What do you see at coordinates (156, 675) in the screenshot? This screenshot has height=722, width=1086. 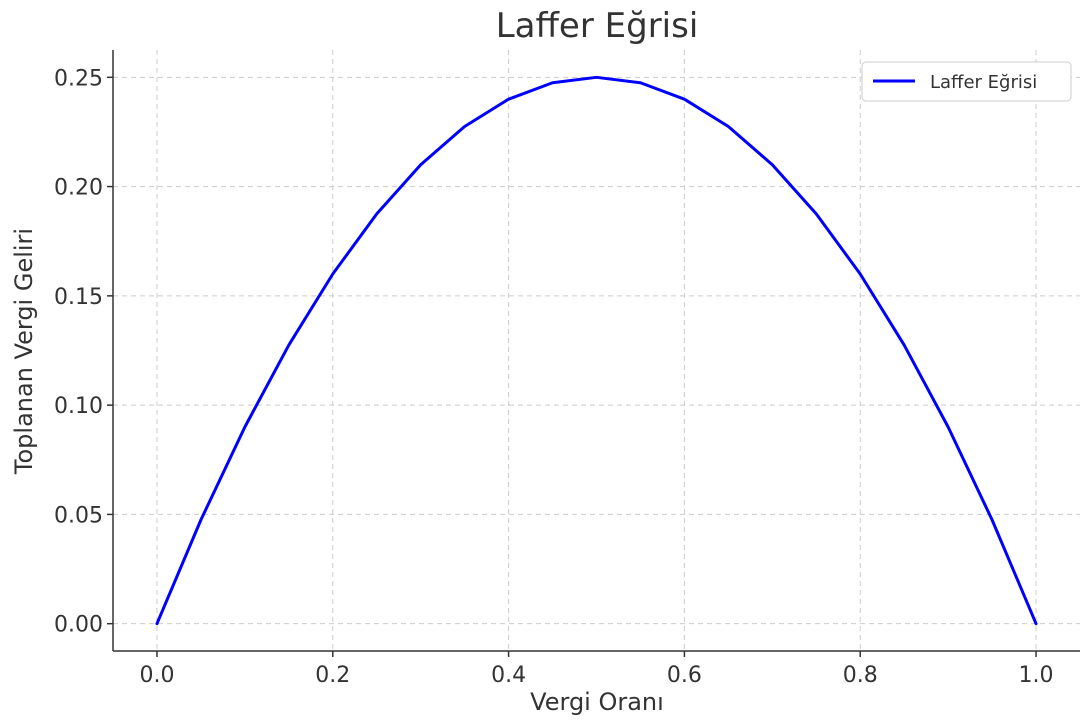 I see `x-tick-label: 0.0` at bounding box center [156, 675].